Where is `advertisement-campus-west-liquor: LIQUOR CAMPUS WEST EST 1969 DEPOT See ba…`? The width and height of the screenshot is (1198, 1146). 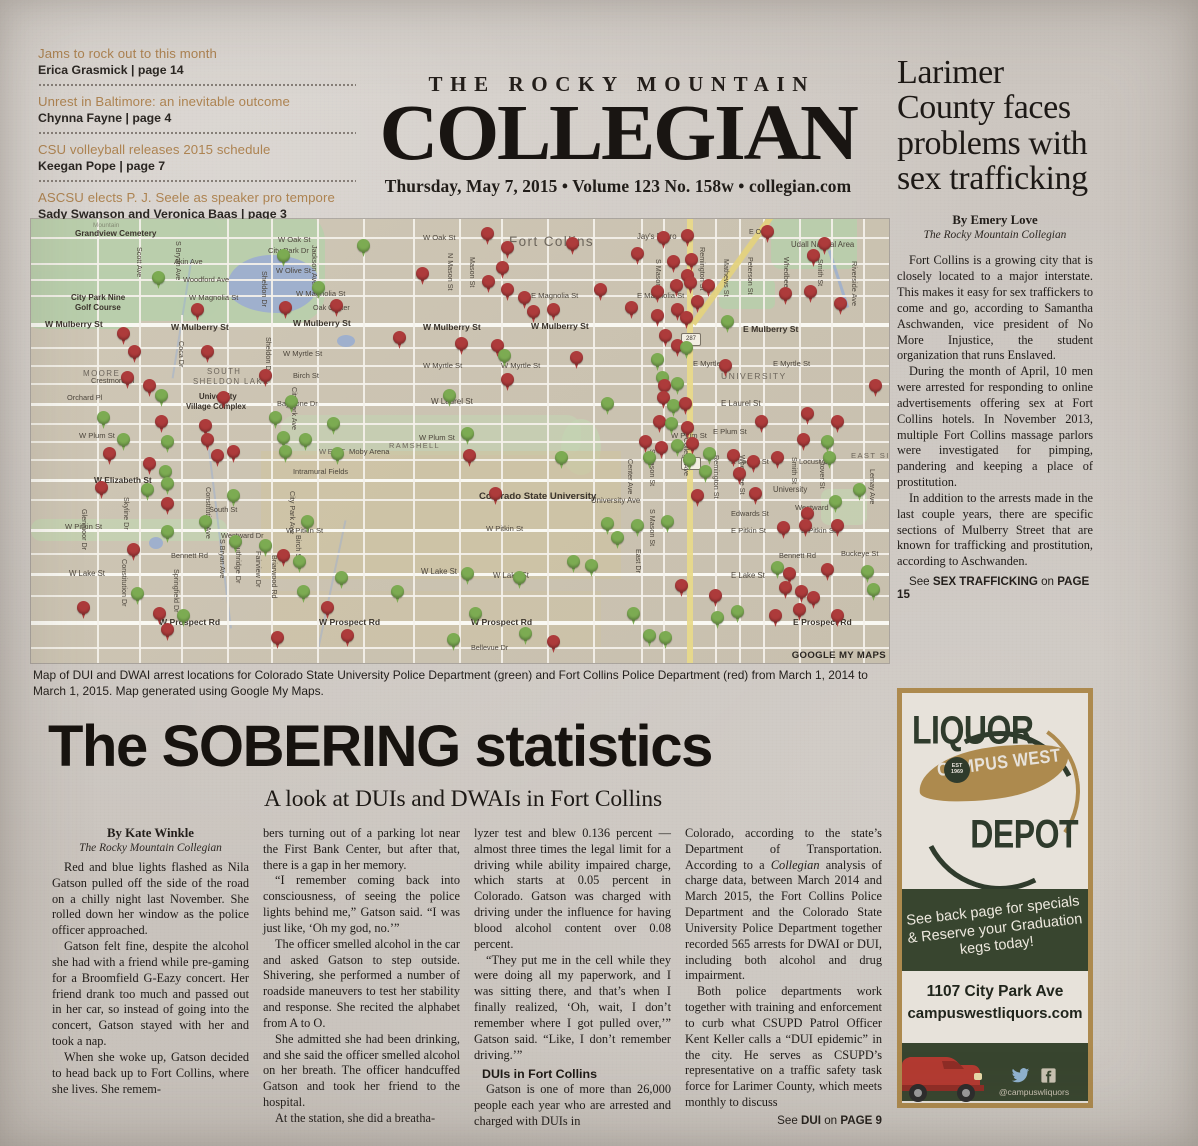
advertisement-campus-west-liquor: LIQUOR CAMPUS WEST EST 1969 DEPOT See ba… is located at coordinates (995, 898).